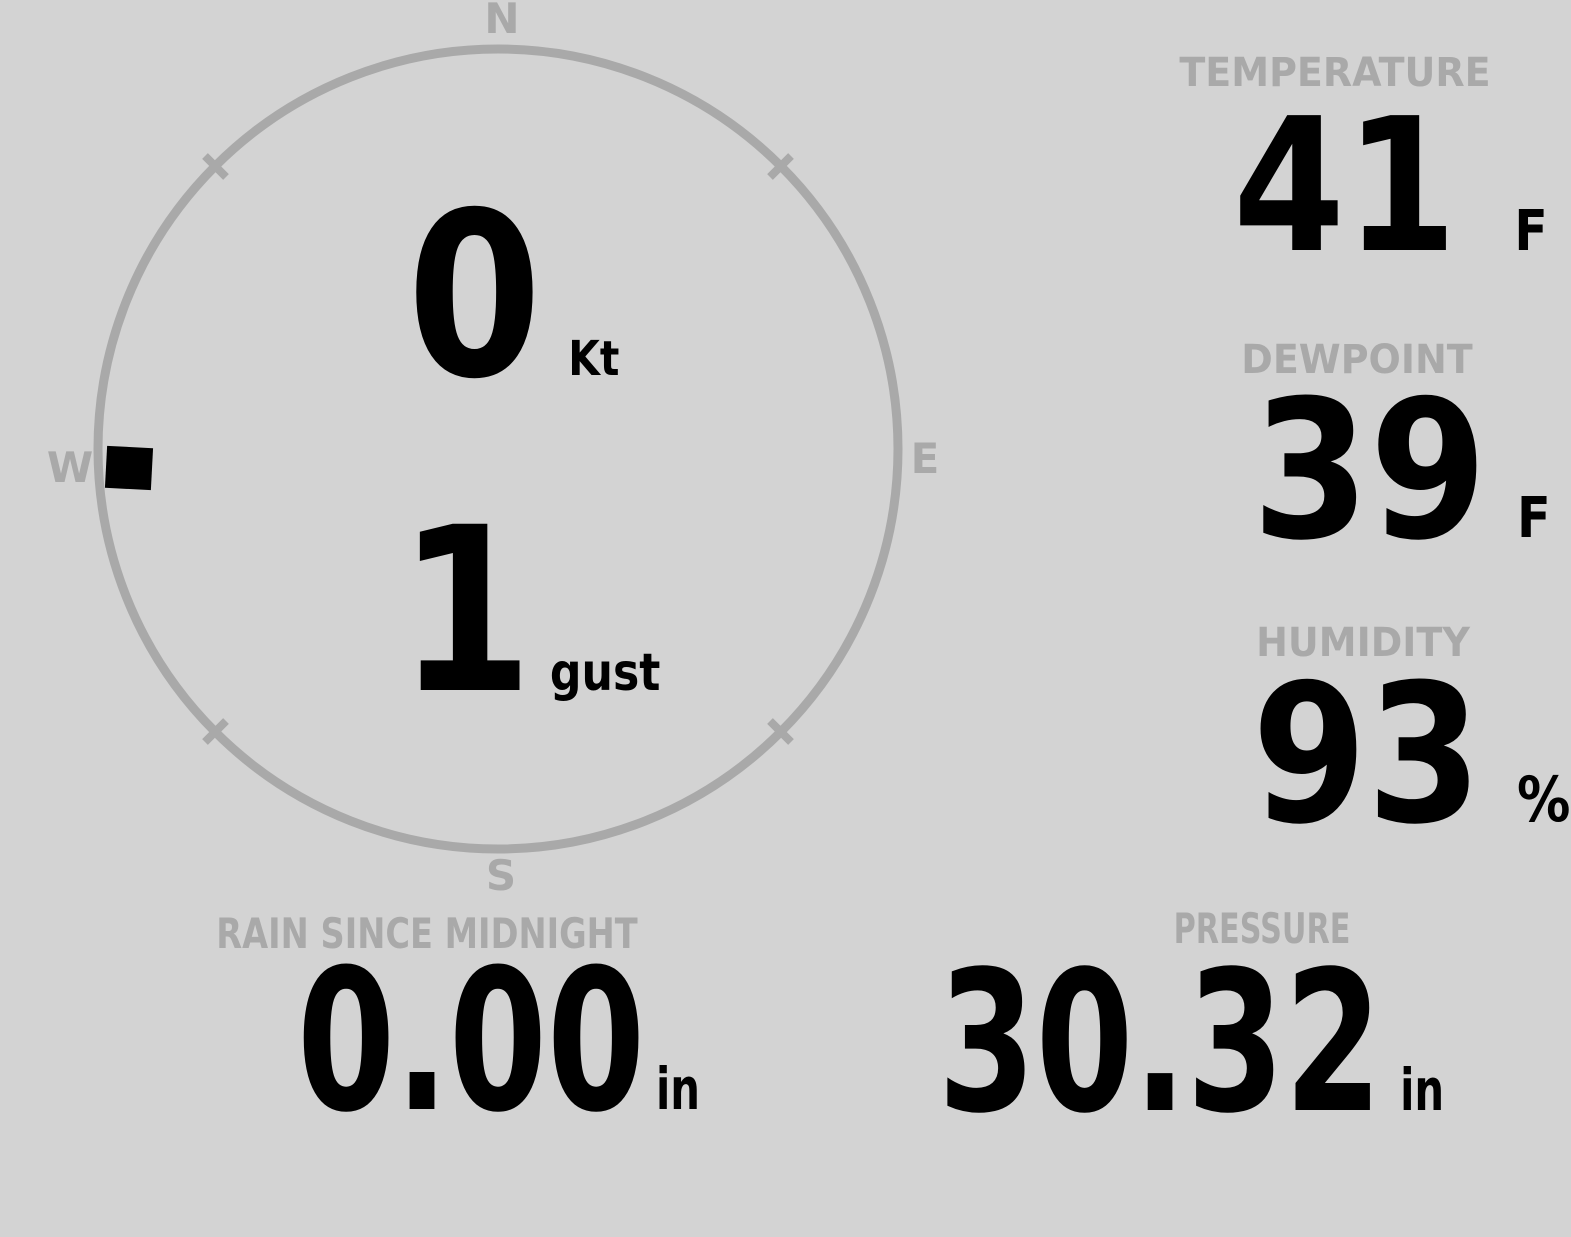  I want to click on rain-since-midnight-value: 0.00, so click(471, 1042).